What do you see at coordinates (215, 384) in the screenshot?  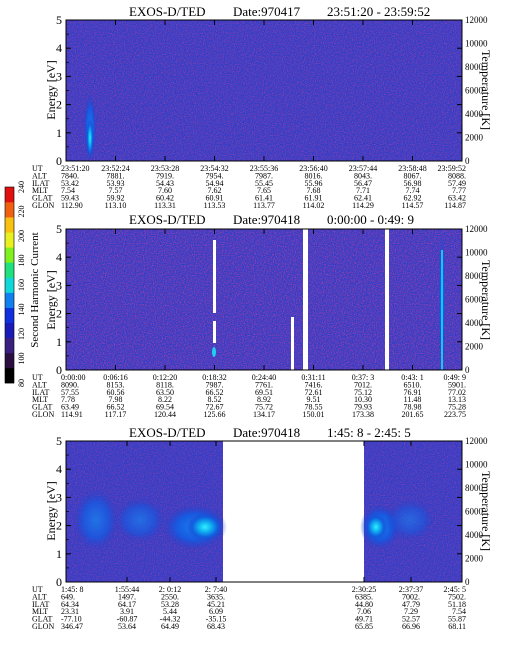 I see `ephemeris-value: 7987.` at bounding box center [215, 384].